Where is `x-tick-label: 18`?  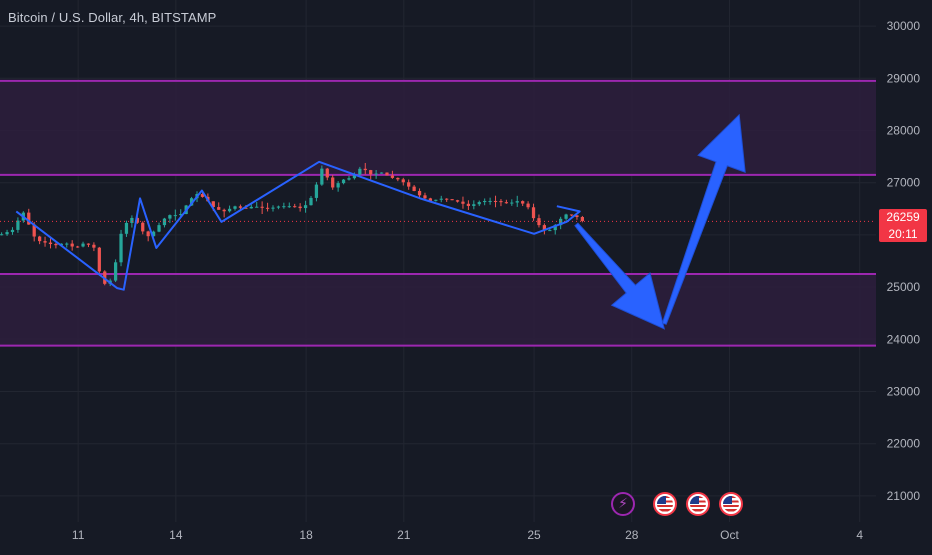
x-tick-label: 18 is located at coordinates (306, 535).